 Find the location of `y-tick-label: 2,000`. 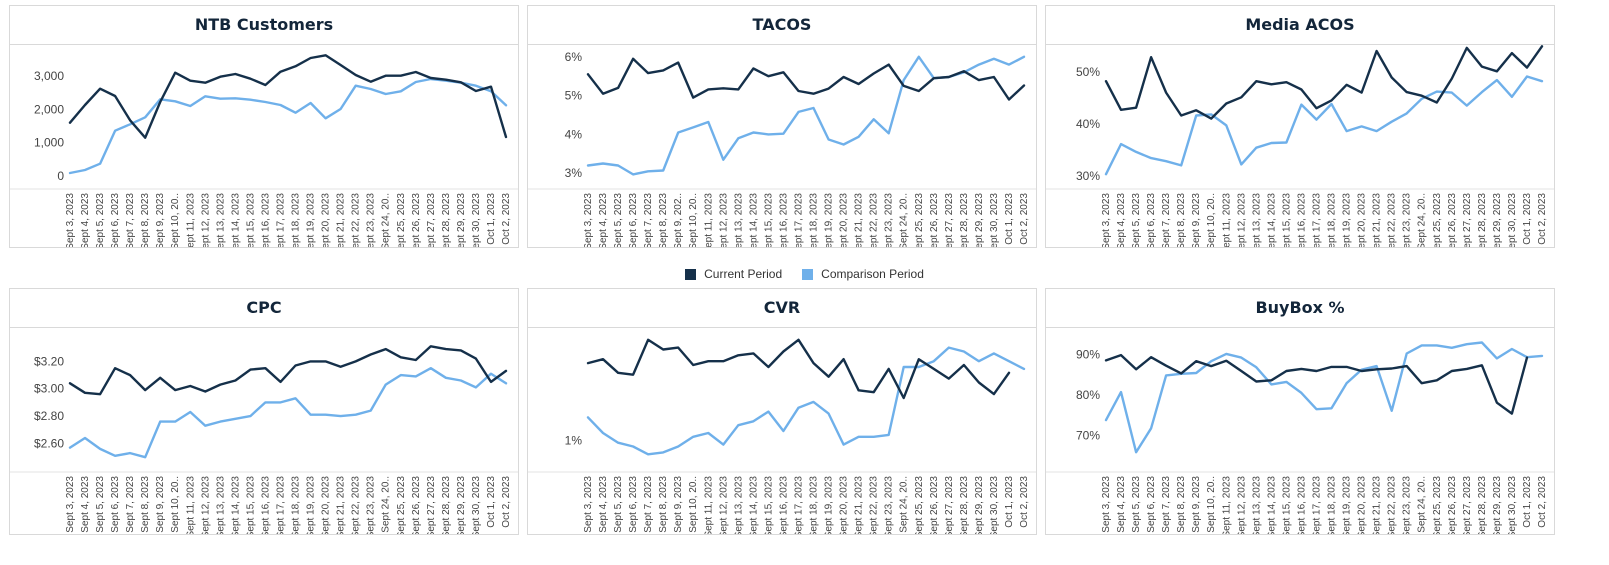

y-tick-label: 2,000 is located at coordinates (49, 109).